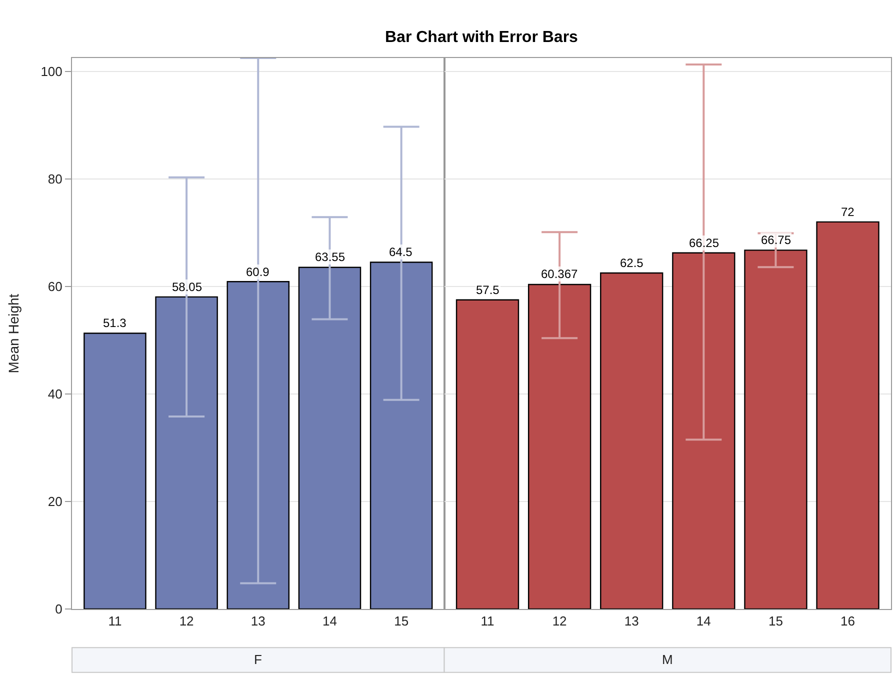 Image resolution: width=894 pixels, height=679 pixels. Describe the element at coordinates (13, 334) in the screenshot. I see `y-axis-title: Mean Height` at that location.